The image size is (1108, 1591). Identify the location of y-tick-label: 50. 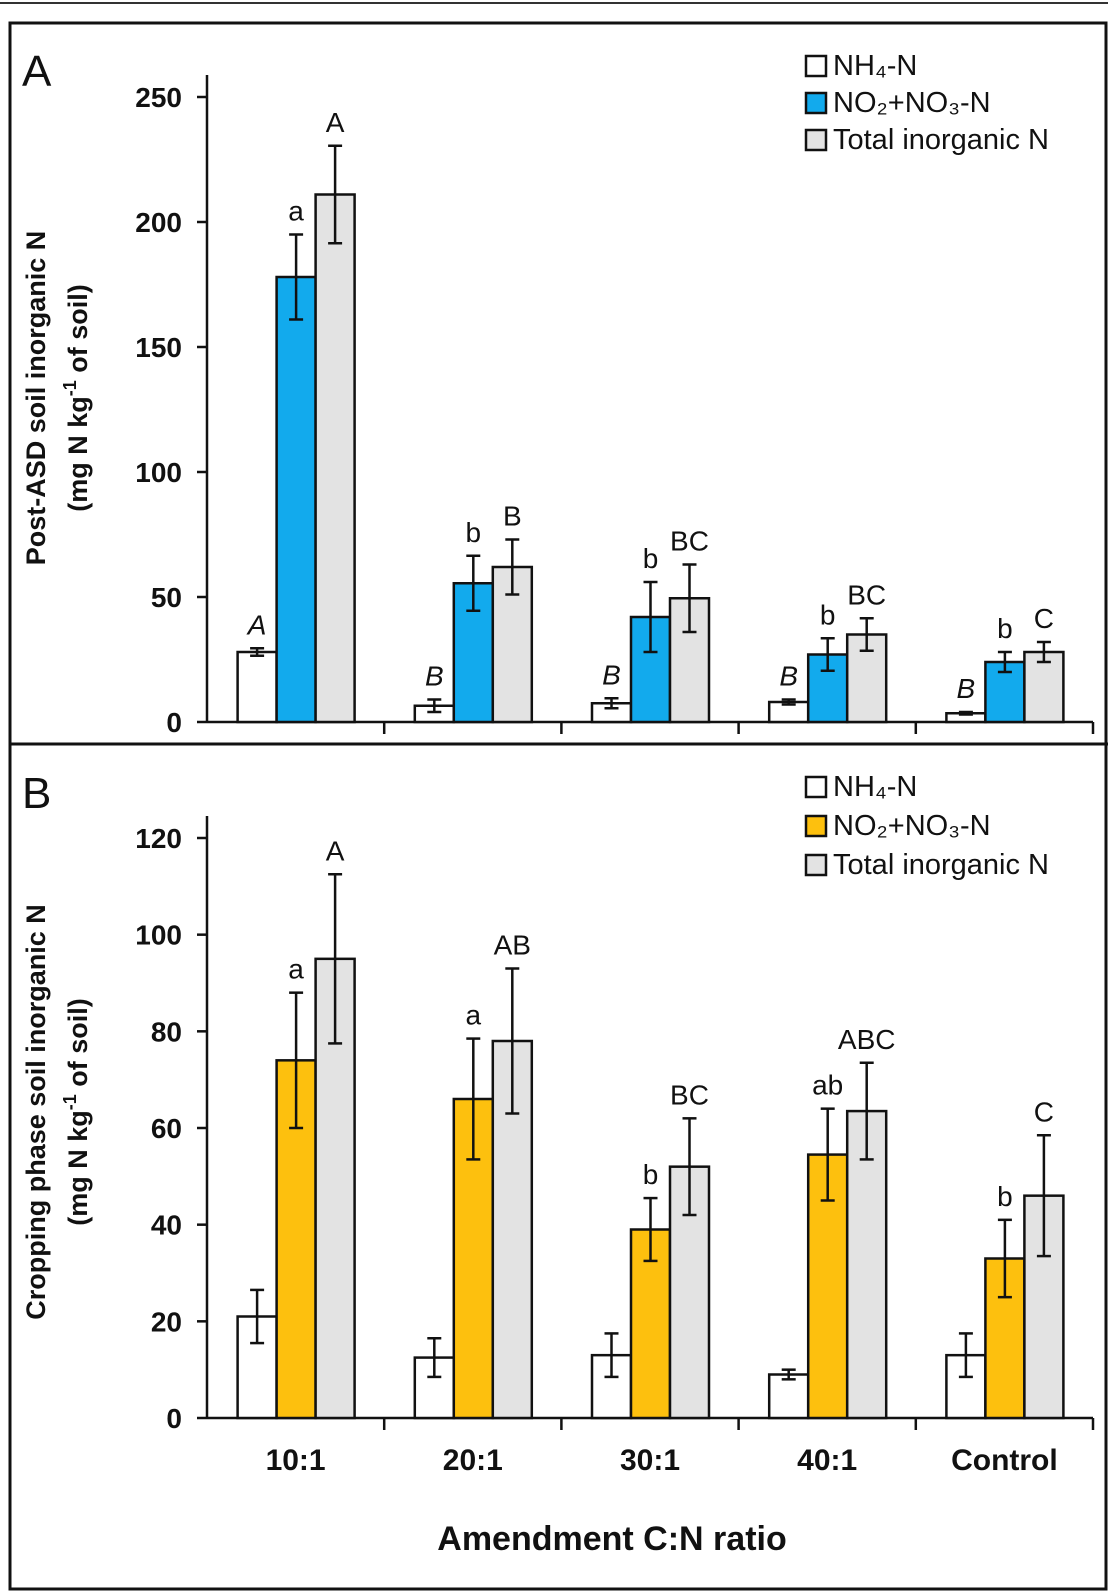
(166, 597).